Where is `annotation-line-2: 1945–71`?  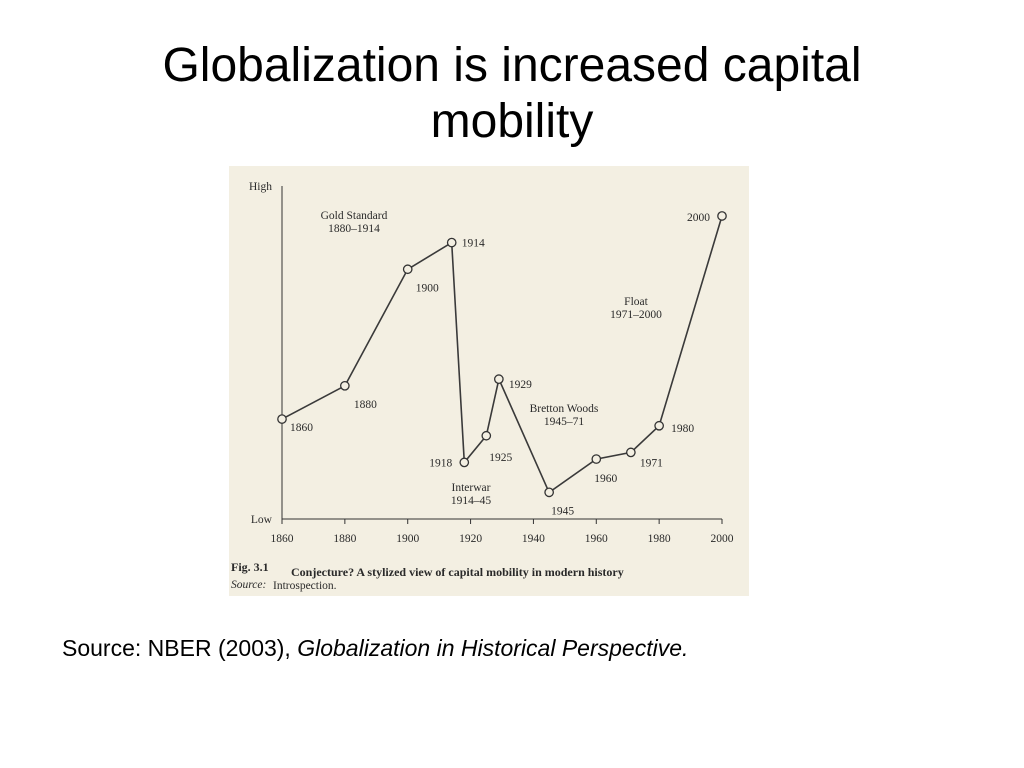 annotation-line-2: 1945–71 is located at coordinates (564, 422).